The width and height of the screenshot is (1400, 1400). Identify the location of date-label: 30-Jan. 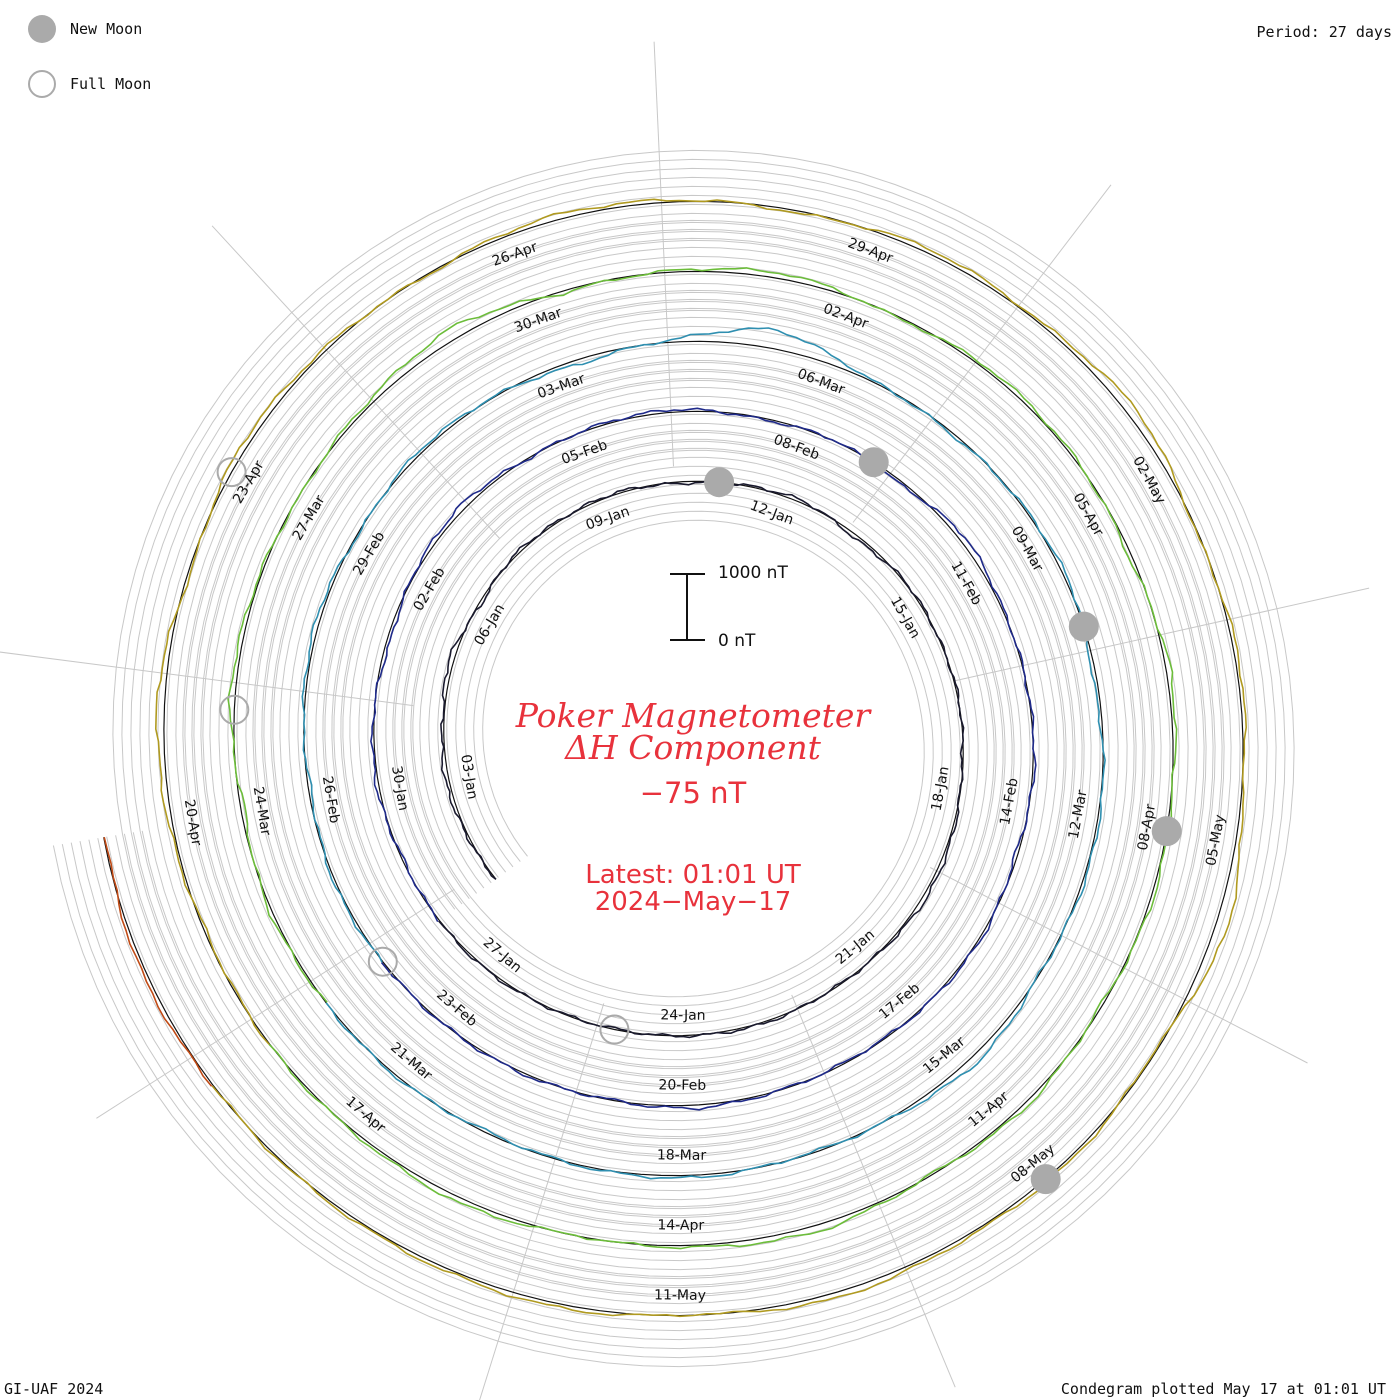
(399, 788).